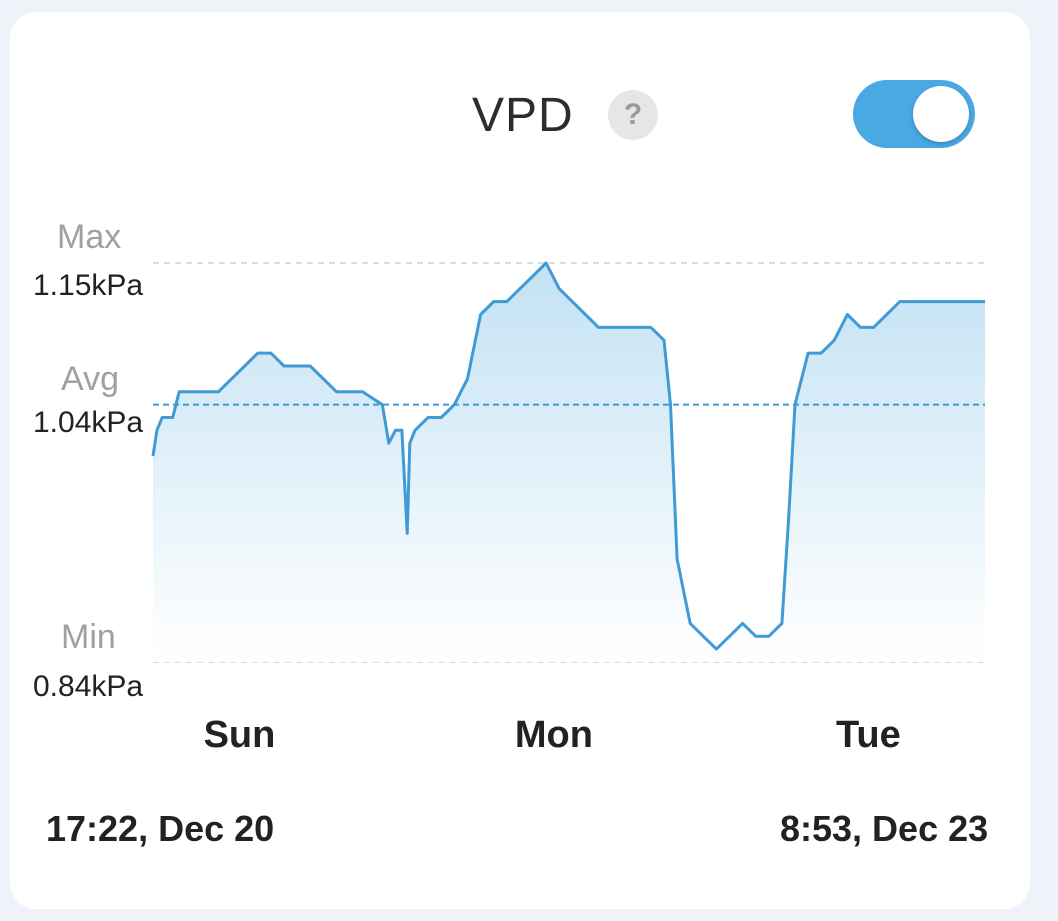 The width and height of the screenshot is (1058, 921). Describe the element at coordinates (868, 735) in the screenshot. I see `x-tick-label: Tue` at that location.